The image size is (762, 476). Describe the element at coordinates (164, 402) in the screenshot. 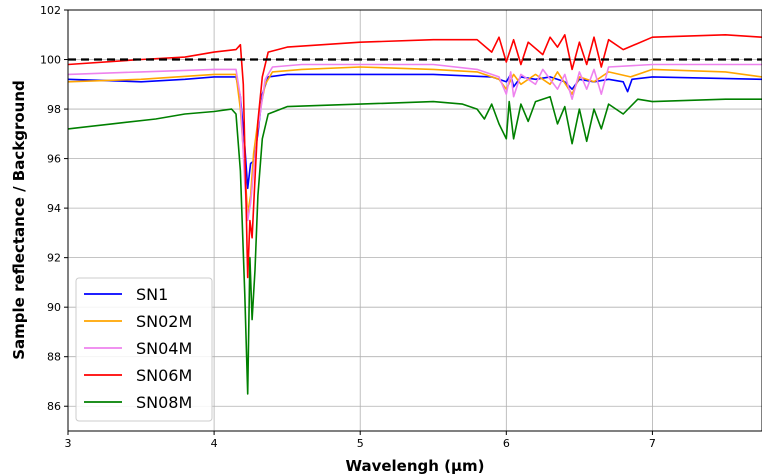

I see `legend-label: SN08M` at that location.